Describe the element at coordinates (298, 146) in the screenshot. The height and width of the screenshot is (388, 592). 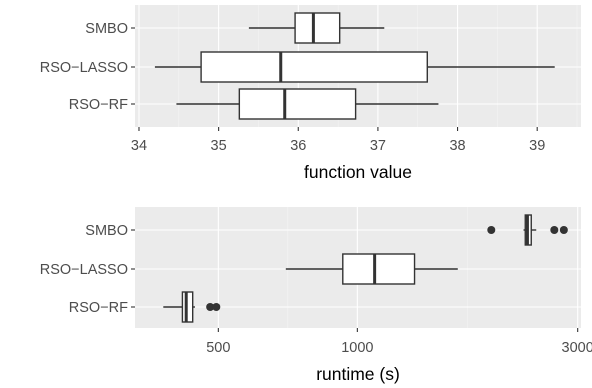
I see `x-tick-label: 36` at that location.